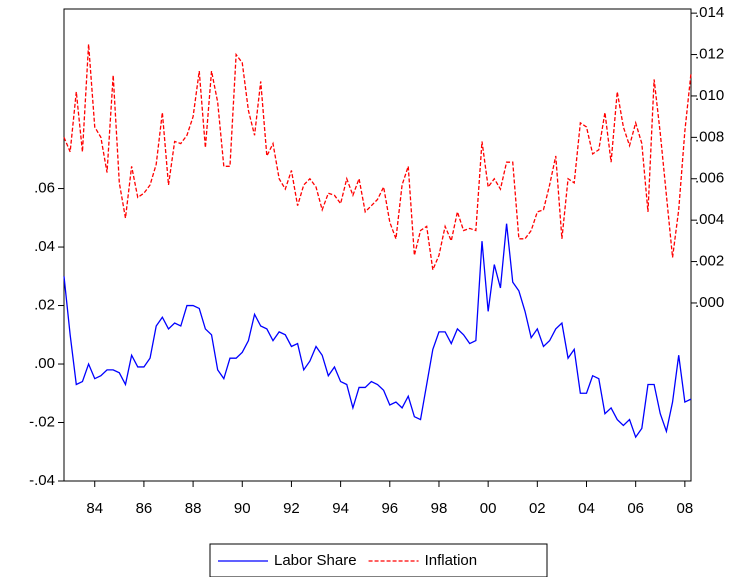 The height and width of the screenshot is (577, 749). I want to click on y2-tick-label: .008, so click(709, 136).